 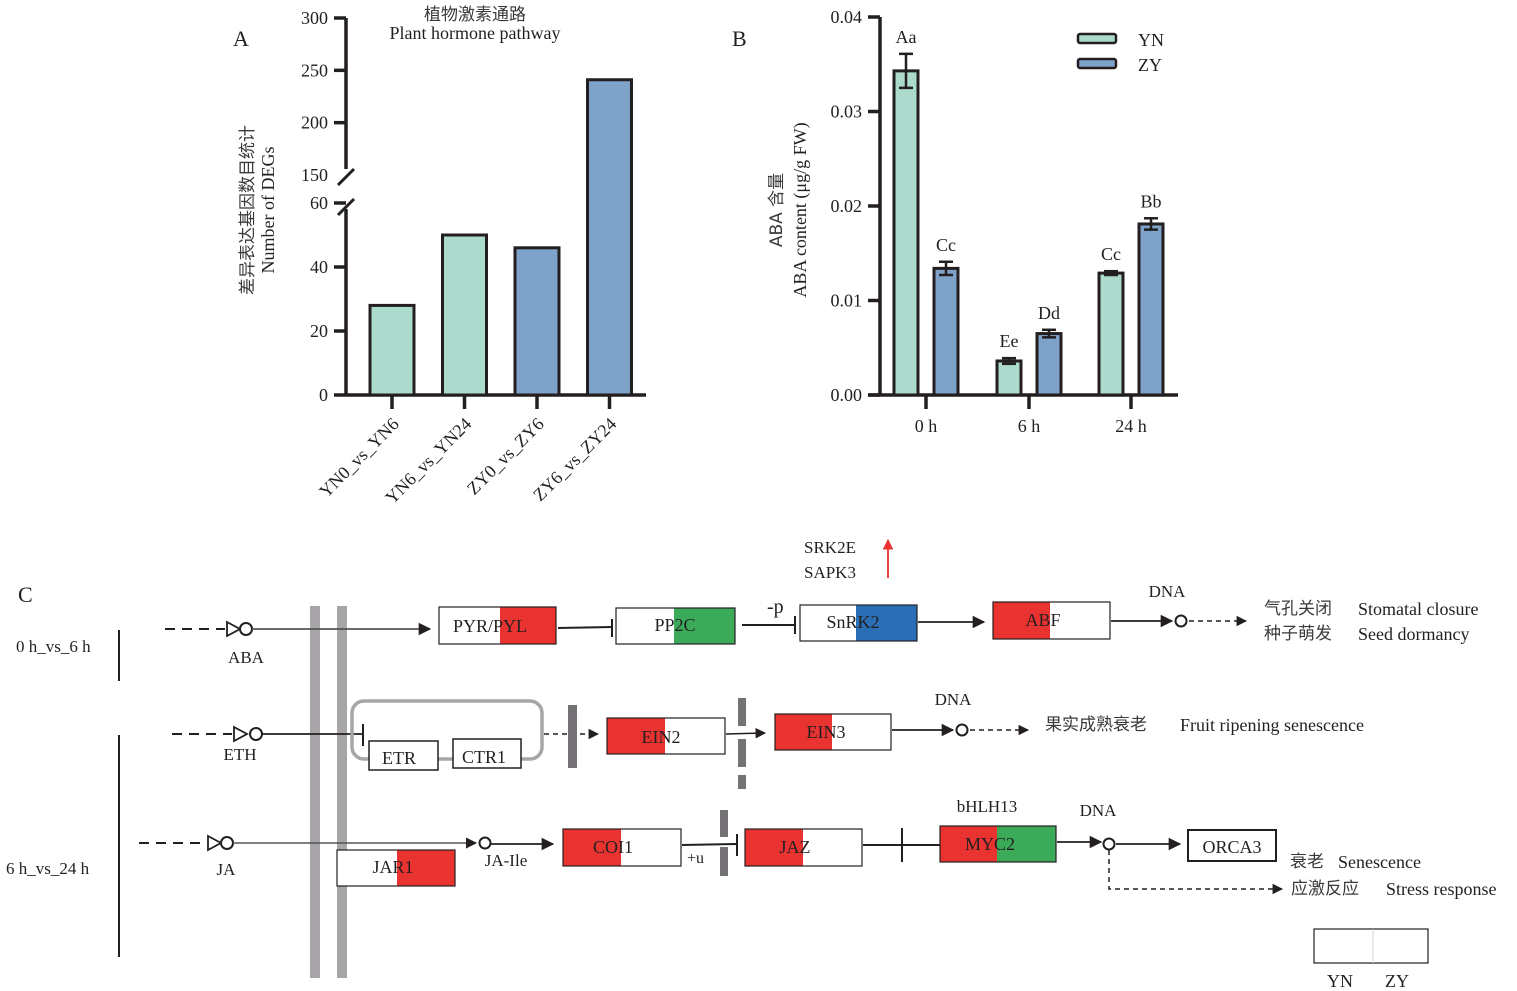 I want to click on gene-label-coi1: COI1, so click(x=613, y=847).